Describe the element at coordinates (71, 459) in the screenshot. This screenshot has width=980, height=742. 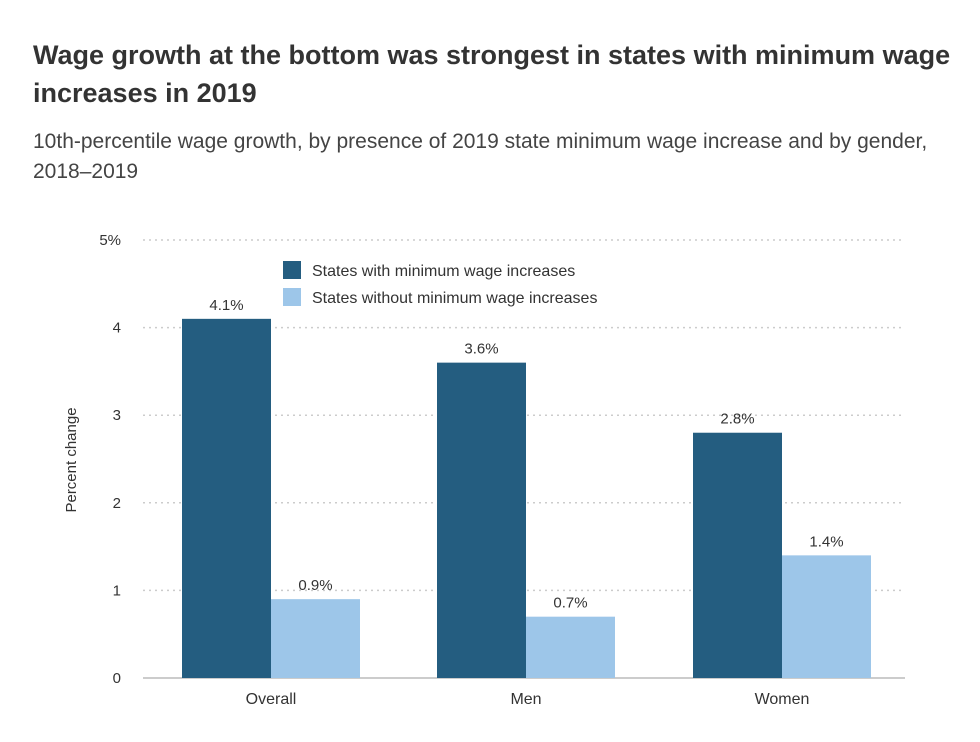
I see `y-axis-label: Percent change` at that location.